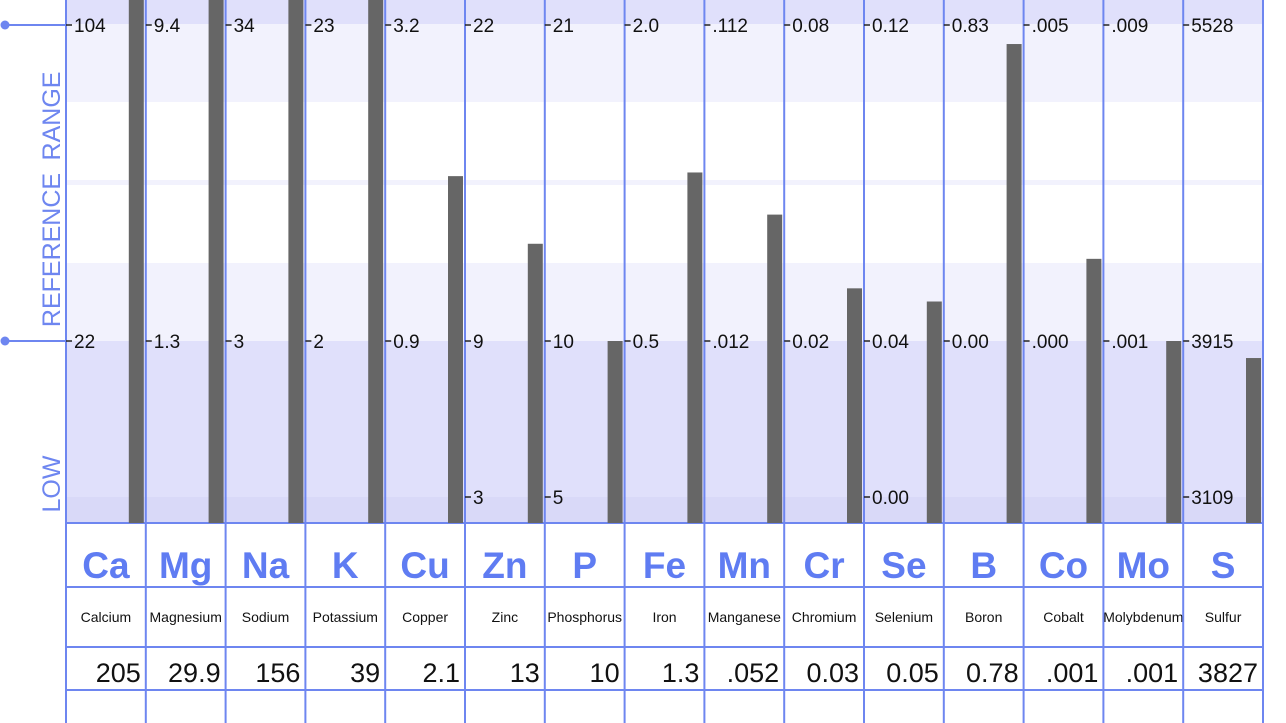 The height and width of the screenshot is (723, 1286). What do you see at coordinates (318, 342) in the screenshot?
I see `reference-low-label: 2` at bounding box center [318, 342].